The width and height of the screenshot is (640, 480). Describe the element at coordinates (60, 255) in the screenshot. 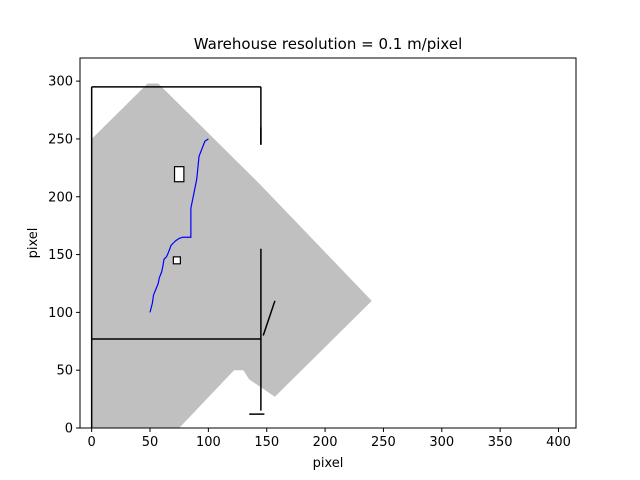

I see `y-tick-label: 150` at that location.